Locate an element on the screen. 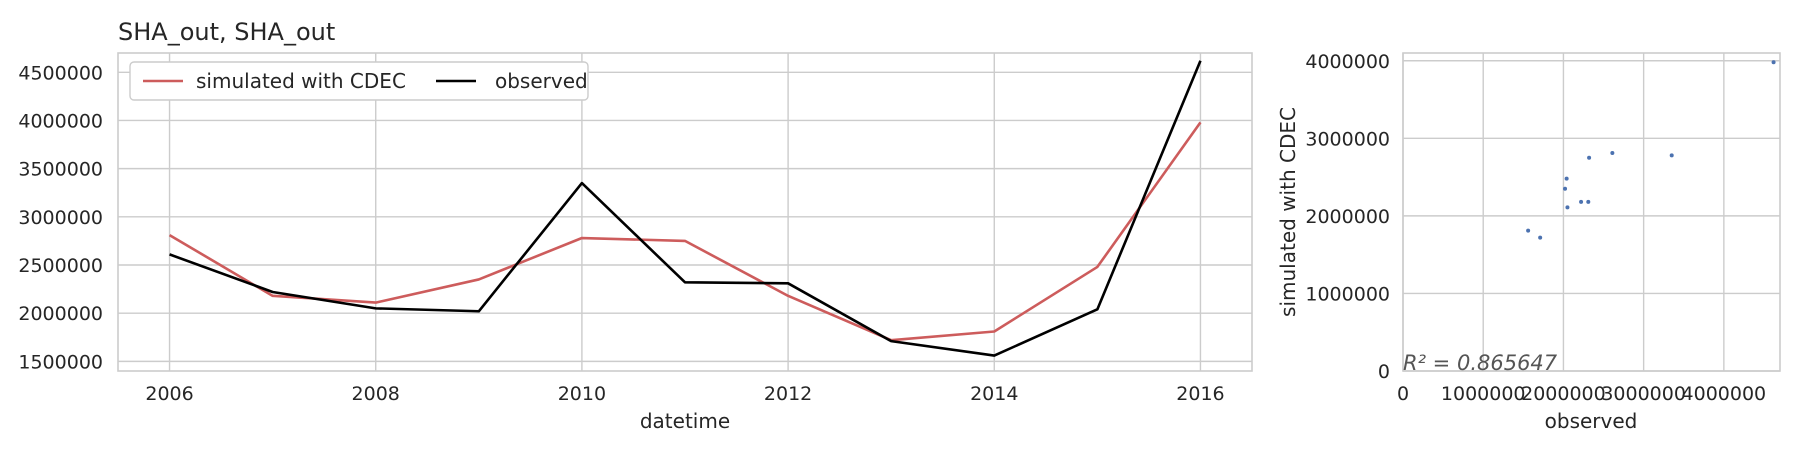  r-squared-annotation: R² = 0.865647 is located at coordinates (1480, 363).